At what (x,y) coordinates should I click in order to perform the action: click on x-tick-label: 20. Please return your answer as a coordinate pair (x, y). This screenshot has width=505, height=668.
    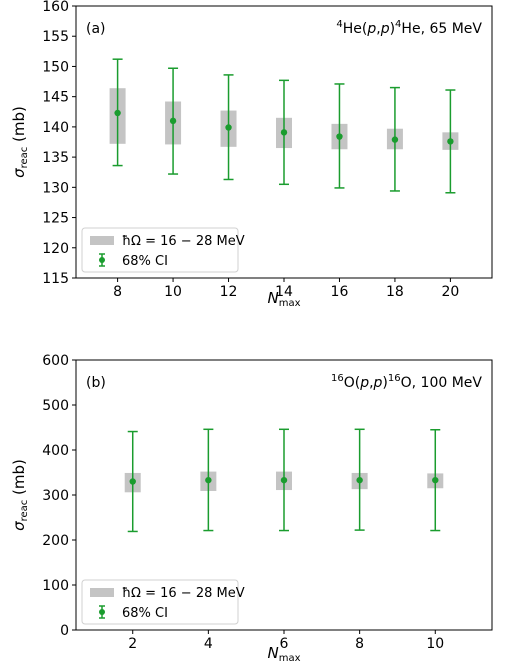
    Looking at the image, I should click on (450, 292).